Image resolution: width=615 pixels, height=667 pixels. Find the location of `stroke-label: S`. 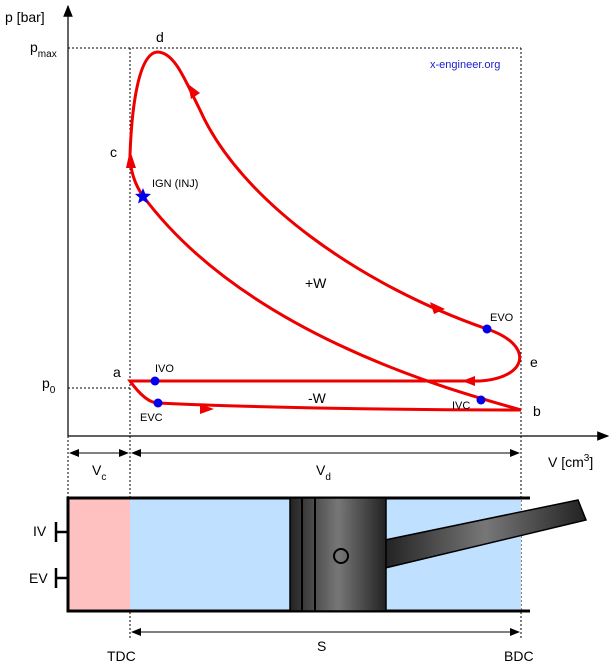

stroke-label: S is located at coordinates (321, 646).